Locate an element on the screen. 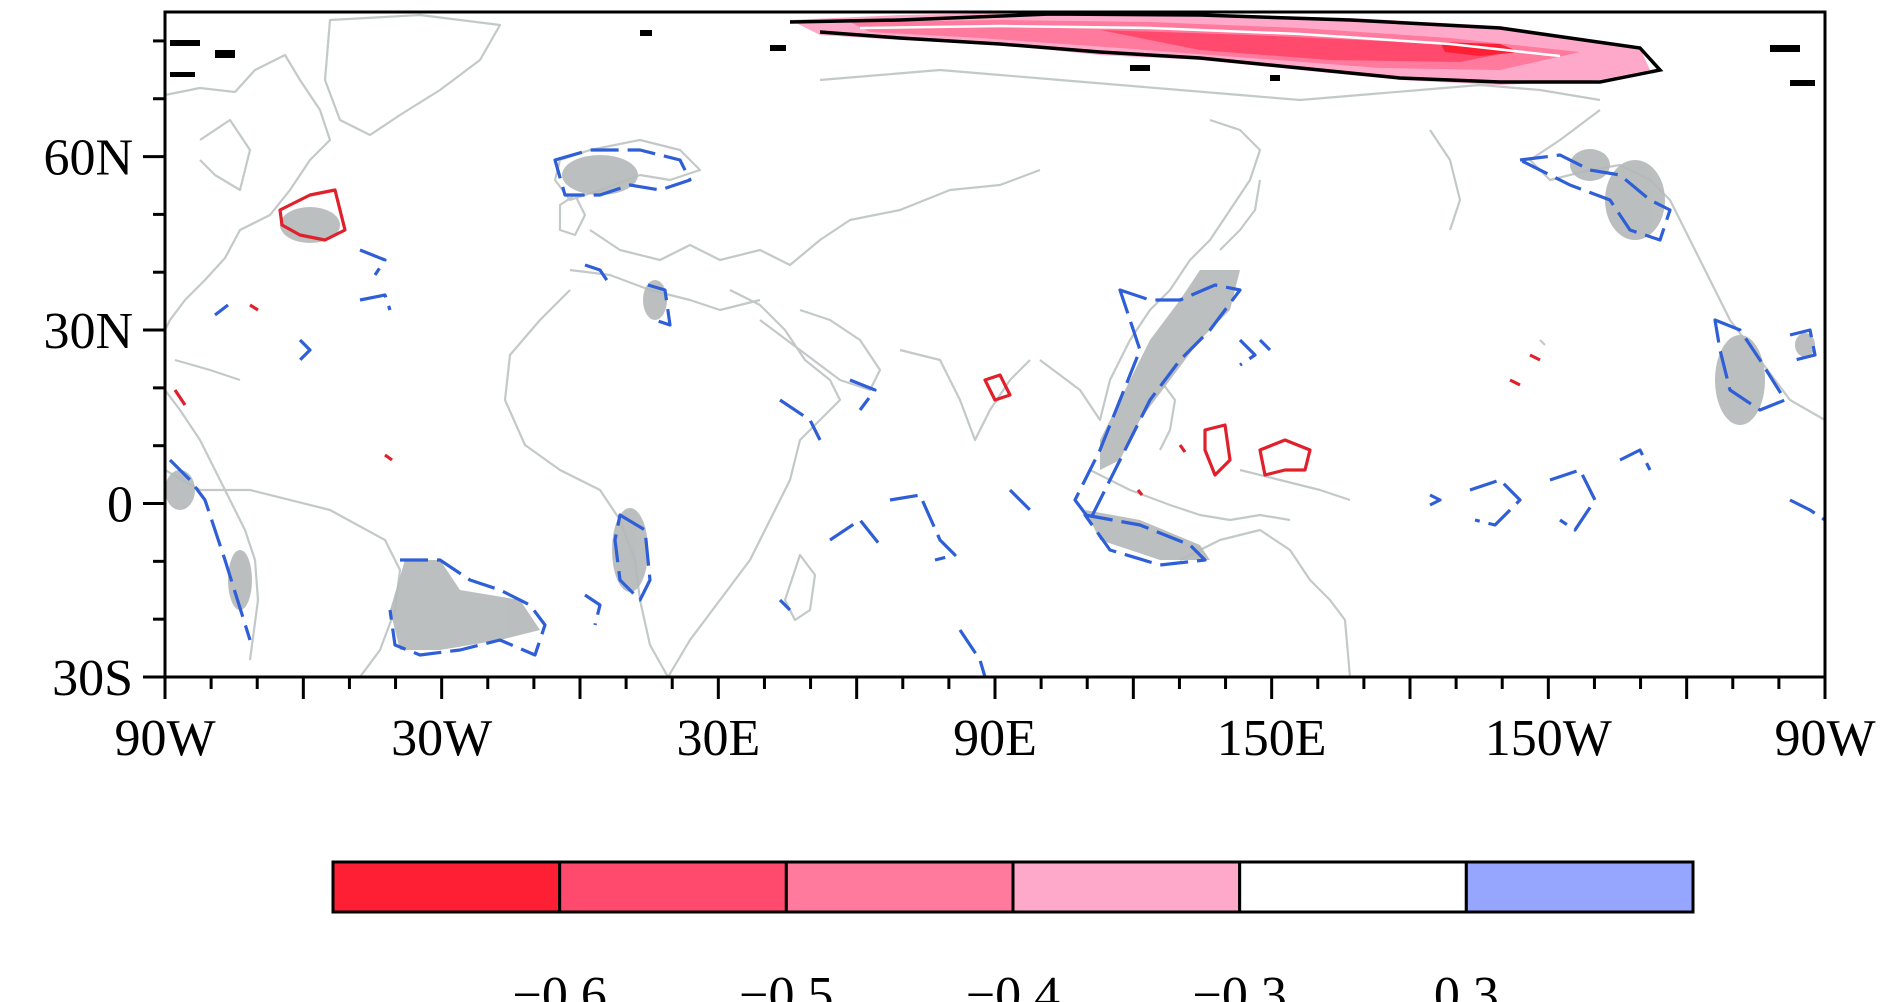  colorbar-label: −0.6 is located at coordinates (560, 984).